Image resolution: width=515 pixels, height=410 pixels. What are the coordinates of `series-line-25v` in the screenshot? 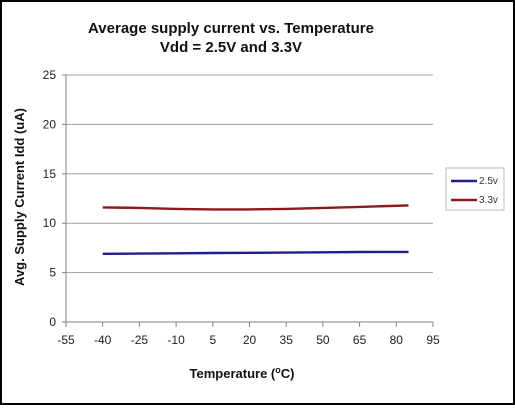 It's located at (255, 252).